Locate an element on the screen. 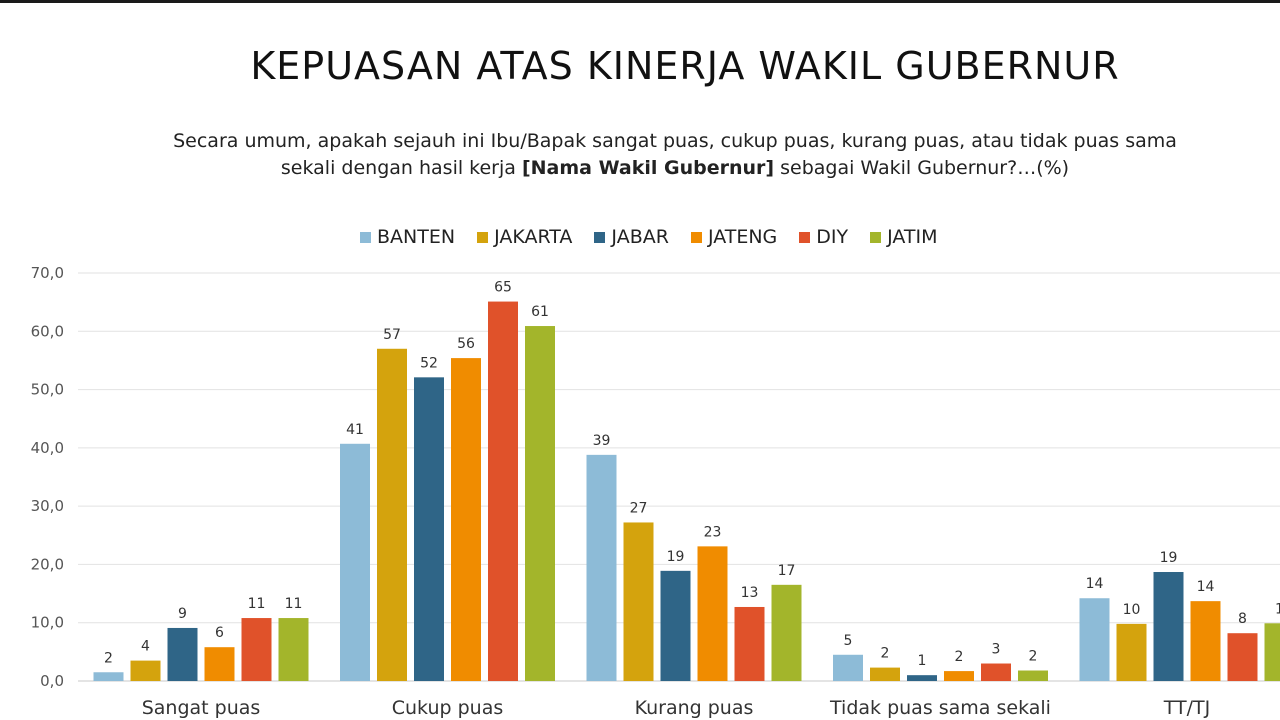 This screenshot has width=1280, height=720. y-tick-label: 40,0 is located at coordinates (47, 448).